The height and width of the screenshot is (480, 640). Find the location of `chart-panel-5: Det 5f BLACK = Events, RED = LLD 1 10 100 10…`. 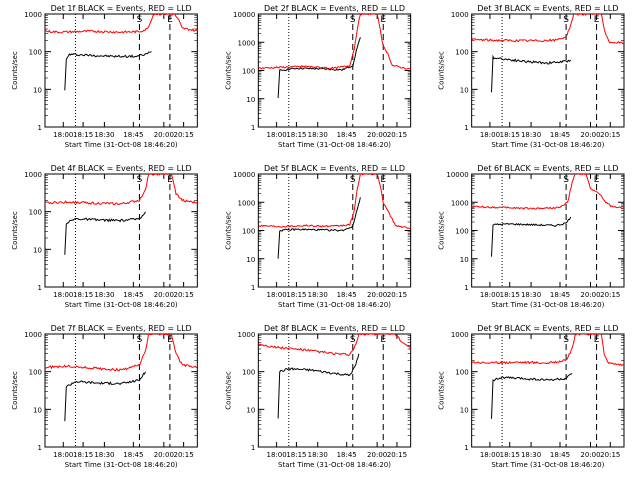

chart-panel-5: Det 5f BLACK = Events, RED = LLD 1 10 100 10… is located at coordinates (318, 236).